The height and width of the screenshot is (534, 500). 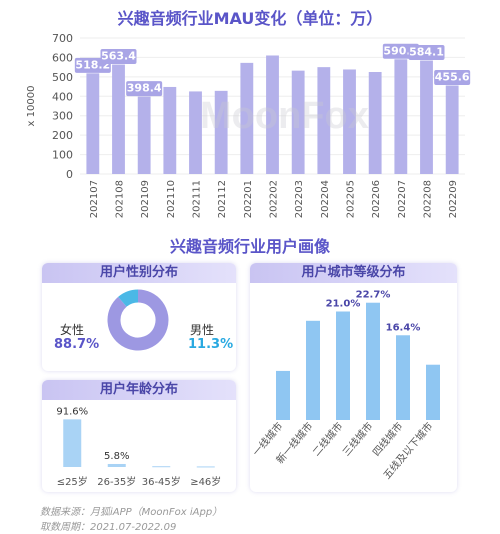 I want to click on x-tick-label: 202203, so click(x=299, y=199).